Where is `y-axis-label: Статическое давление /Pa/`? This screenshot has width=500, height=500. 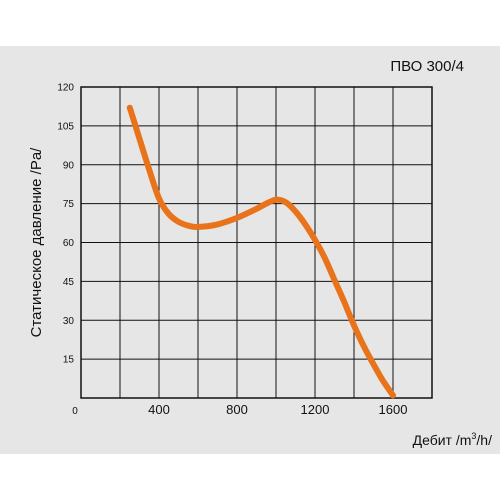 y-axis-label: Статическое давление /Pa/ is located at coordinates (36, 242).